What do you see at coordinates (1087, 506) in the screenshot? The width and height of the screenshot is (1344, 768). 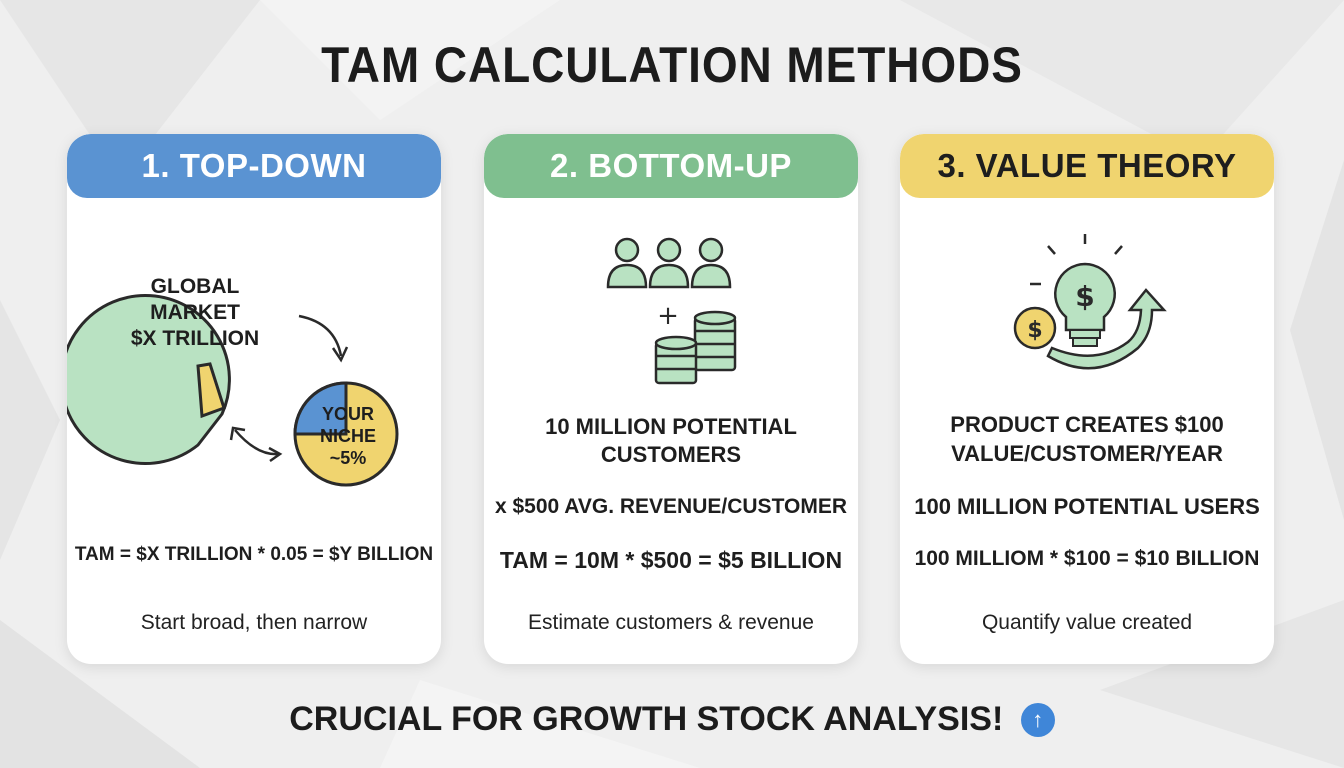 I see `potential-users: 100 MILLION POTENTIAL USERS` at bounding box center [1087, 506].